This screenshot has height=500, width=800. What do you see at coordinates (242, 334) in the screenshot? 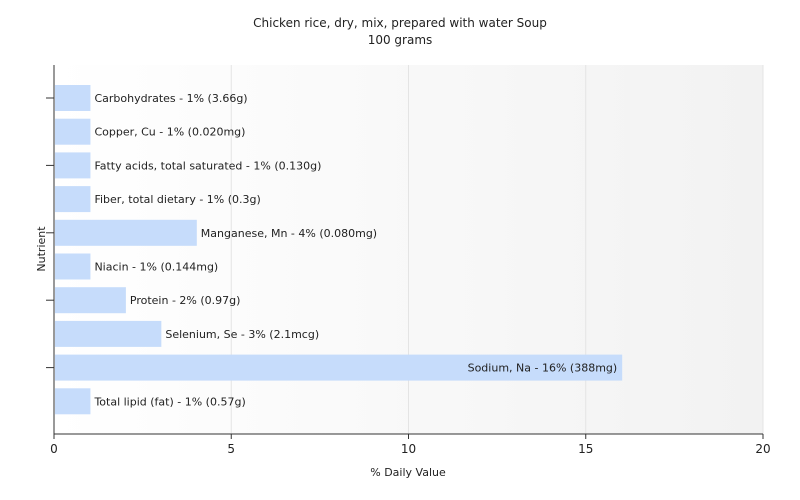
I see `data-label: Selenium, Se - 3% (2.1mcg)` at bounding box center [242, 334].